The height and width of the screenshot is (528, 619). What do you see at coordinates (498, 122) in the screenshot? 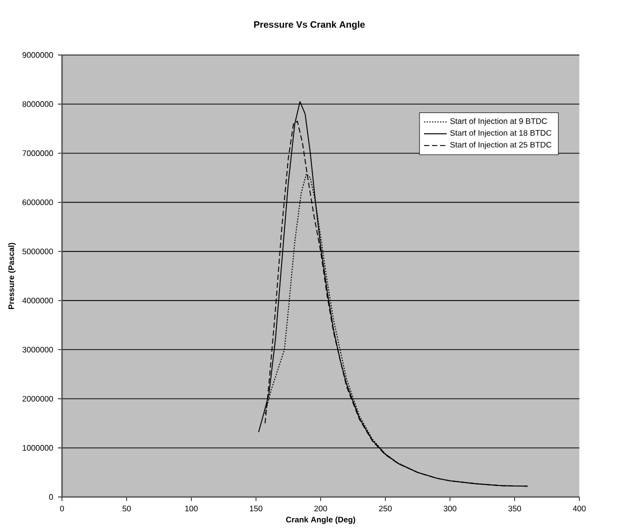
I see `legend-label: Start of Injection at 9 BTDC` at bounding box center [498, 122].